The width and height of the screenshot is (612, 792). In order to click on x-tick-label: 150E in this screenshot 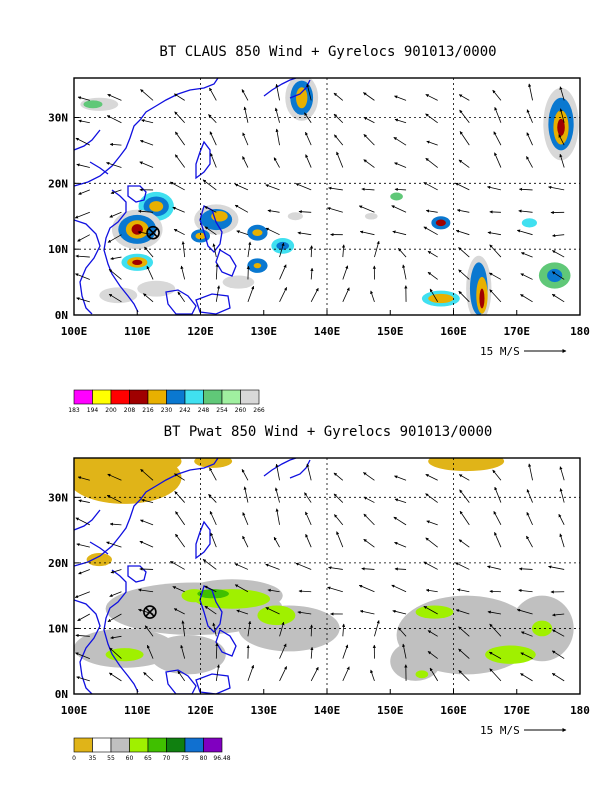, I will do `click(390, 710)`.